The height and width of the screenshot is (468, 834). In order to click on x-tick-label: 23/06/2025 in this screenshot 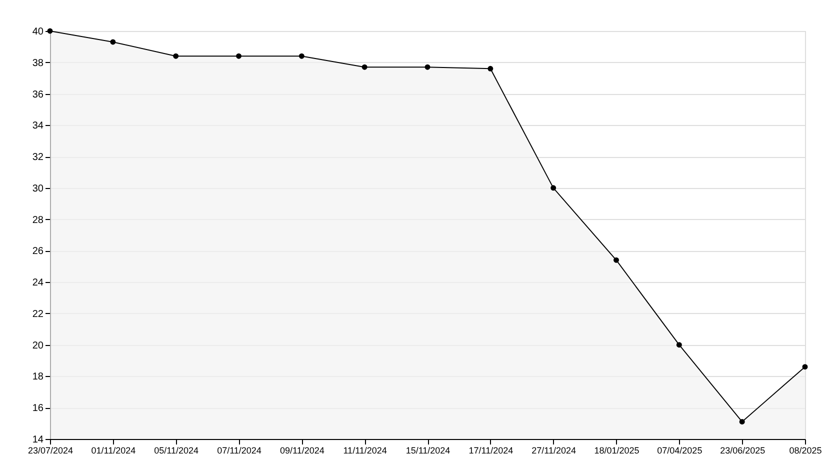, I will do `click(743, 451)`.